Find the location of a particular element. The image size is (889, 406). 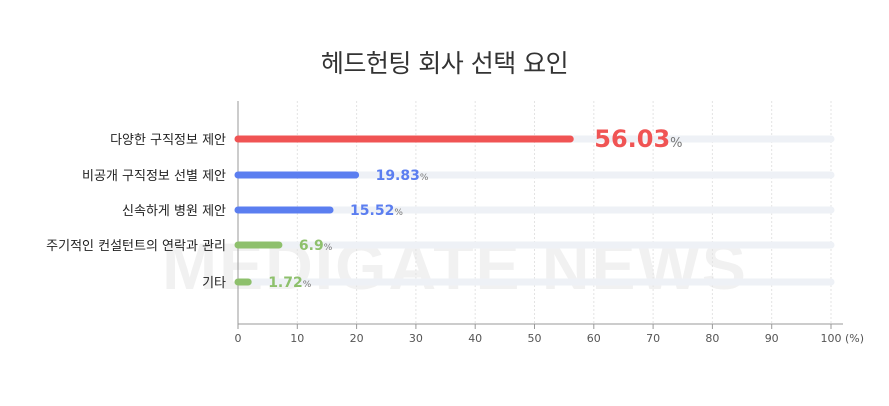

value-label: 19.83% is located at coordinates (402, 176).